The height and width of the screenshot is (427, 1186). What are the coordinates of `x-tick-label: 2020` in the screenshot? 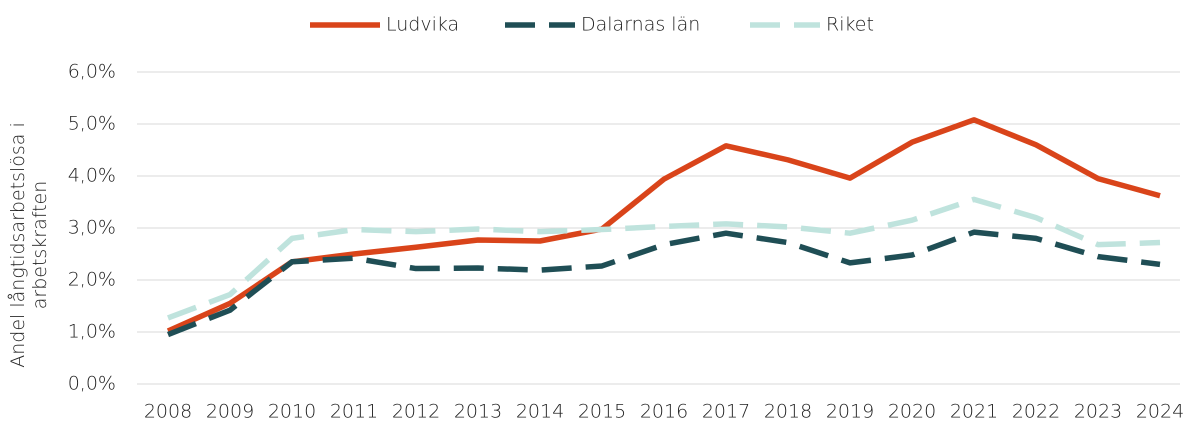 It's located at (912, 412).